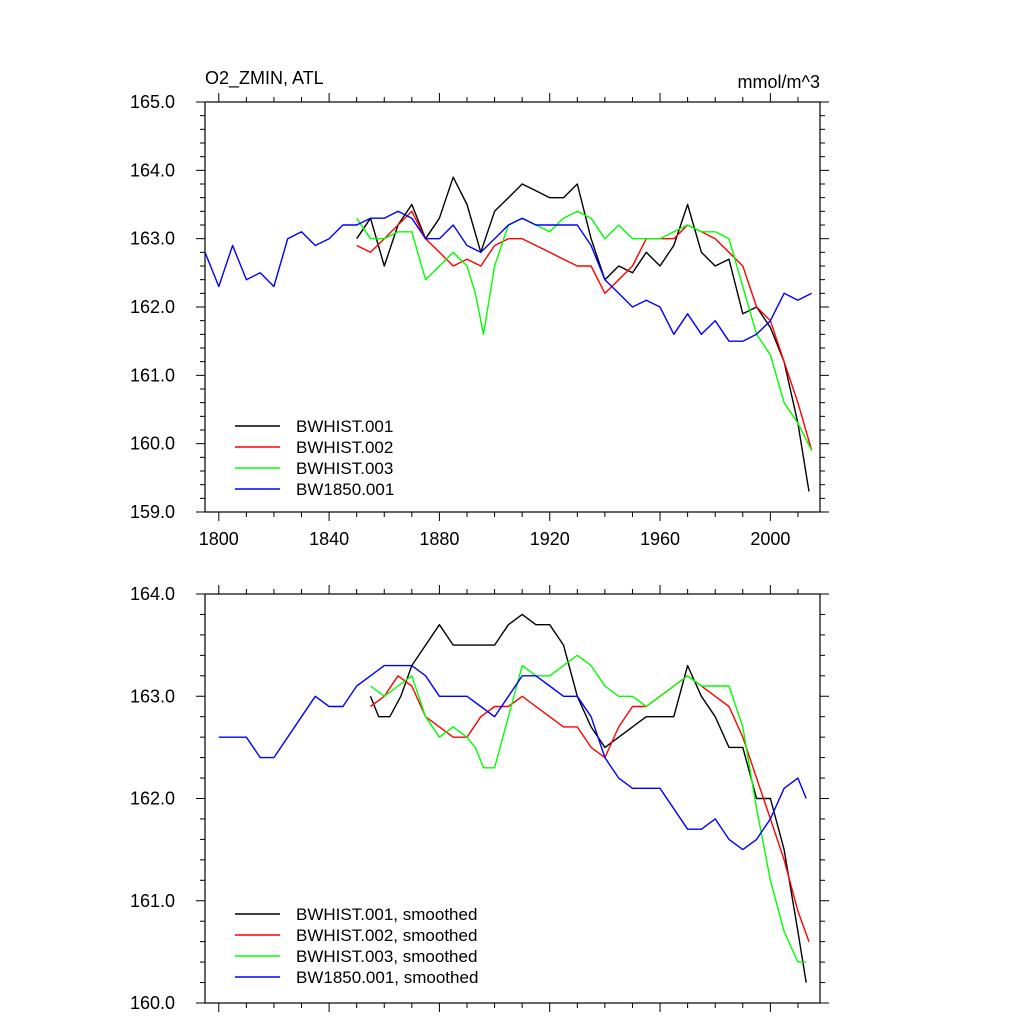  What do you see at coordinates (770, 539) in the screenshot?
I see `x-tick-label: 2000` at bounding box center [770, 539].